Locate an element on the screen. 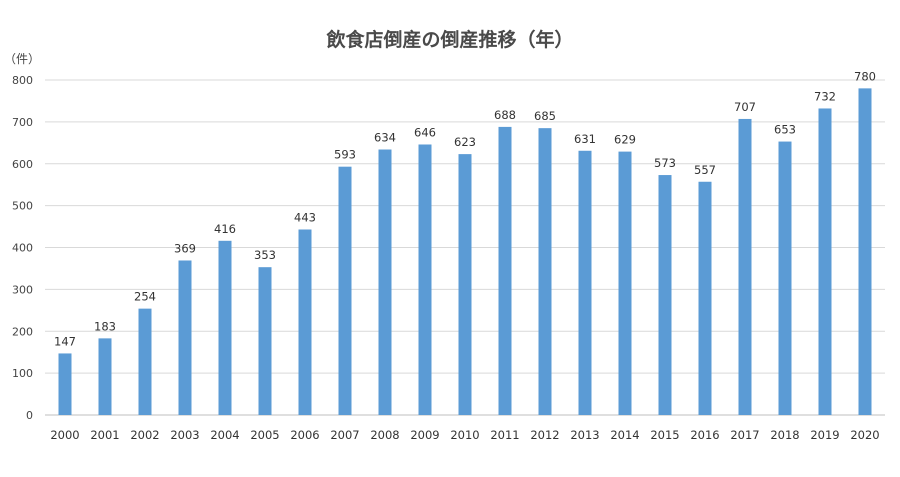 The height and width of the screenshot is (477, 900). y-tick-label: 0 is located at coordinates (29, 415).